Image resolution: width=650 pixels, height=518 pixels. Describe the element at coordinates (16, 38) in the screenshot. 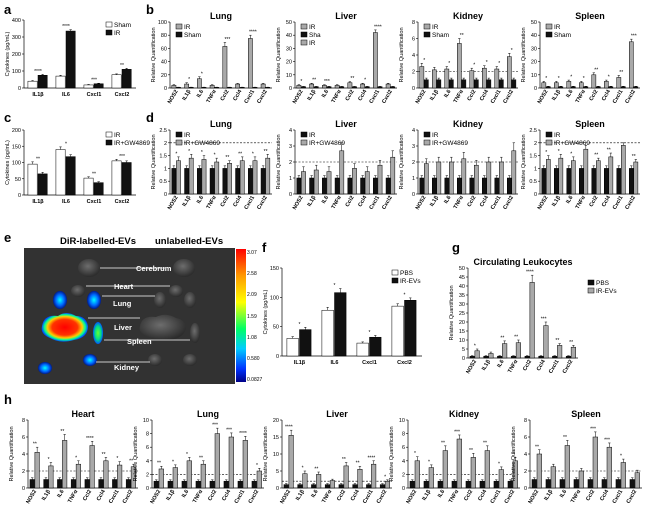

I see `y-tick-label: 300` at that location.